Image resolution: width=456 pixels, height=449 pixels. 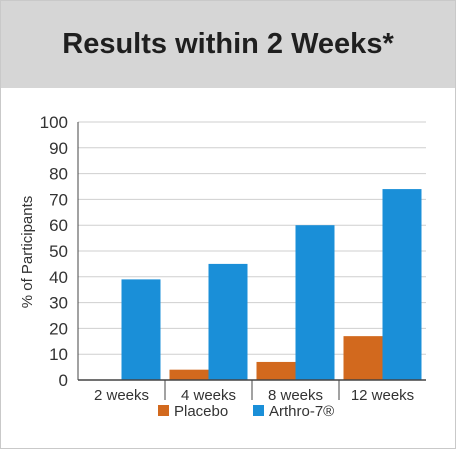 I want to click on legend-label-placebo: Placebo, so click(x=201, y=411).